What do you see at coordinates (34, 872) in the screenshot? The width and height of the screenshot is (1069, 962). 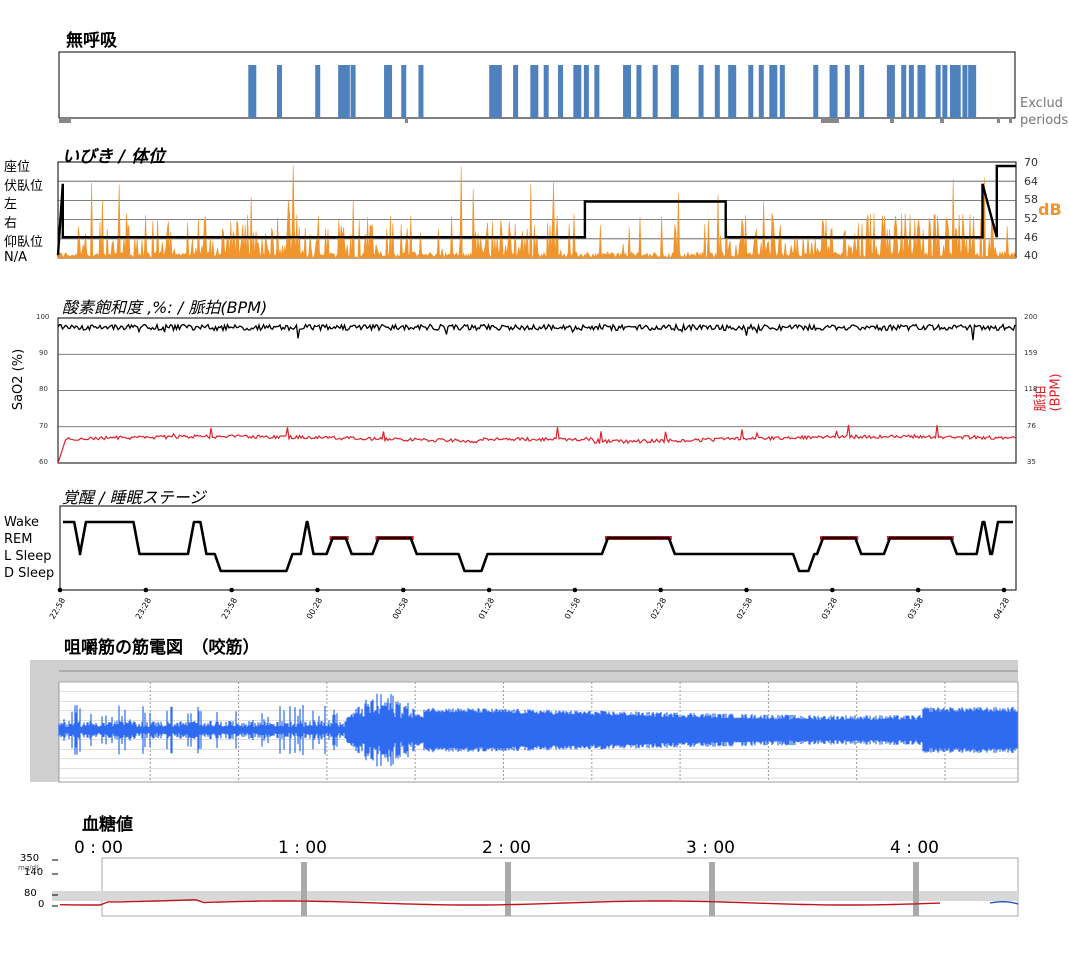 I see `glucose-y-tick: 140` at bounding box center [34, 872].